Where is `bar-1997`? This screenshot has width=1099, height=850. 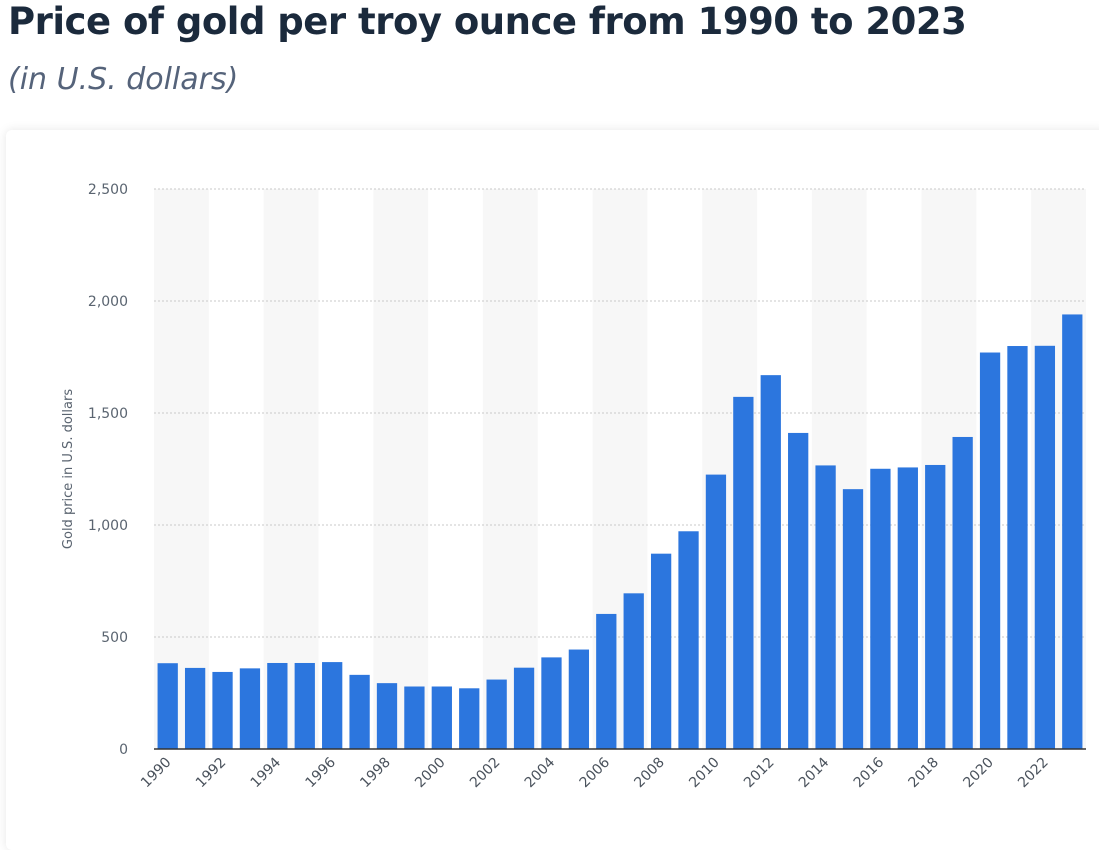
bar-1997 is located at coordinates (359, 711).